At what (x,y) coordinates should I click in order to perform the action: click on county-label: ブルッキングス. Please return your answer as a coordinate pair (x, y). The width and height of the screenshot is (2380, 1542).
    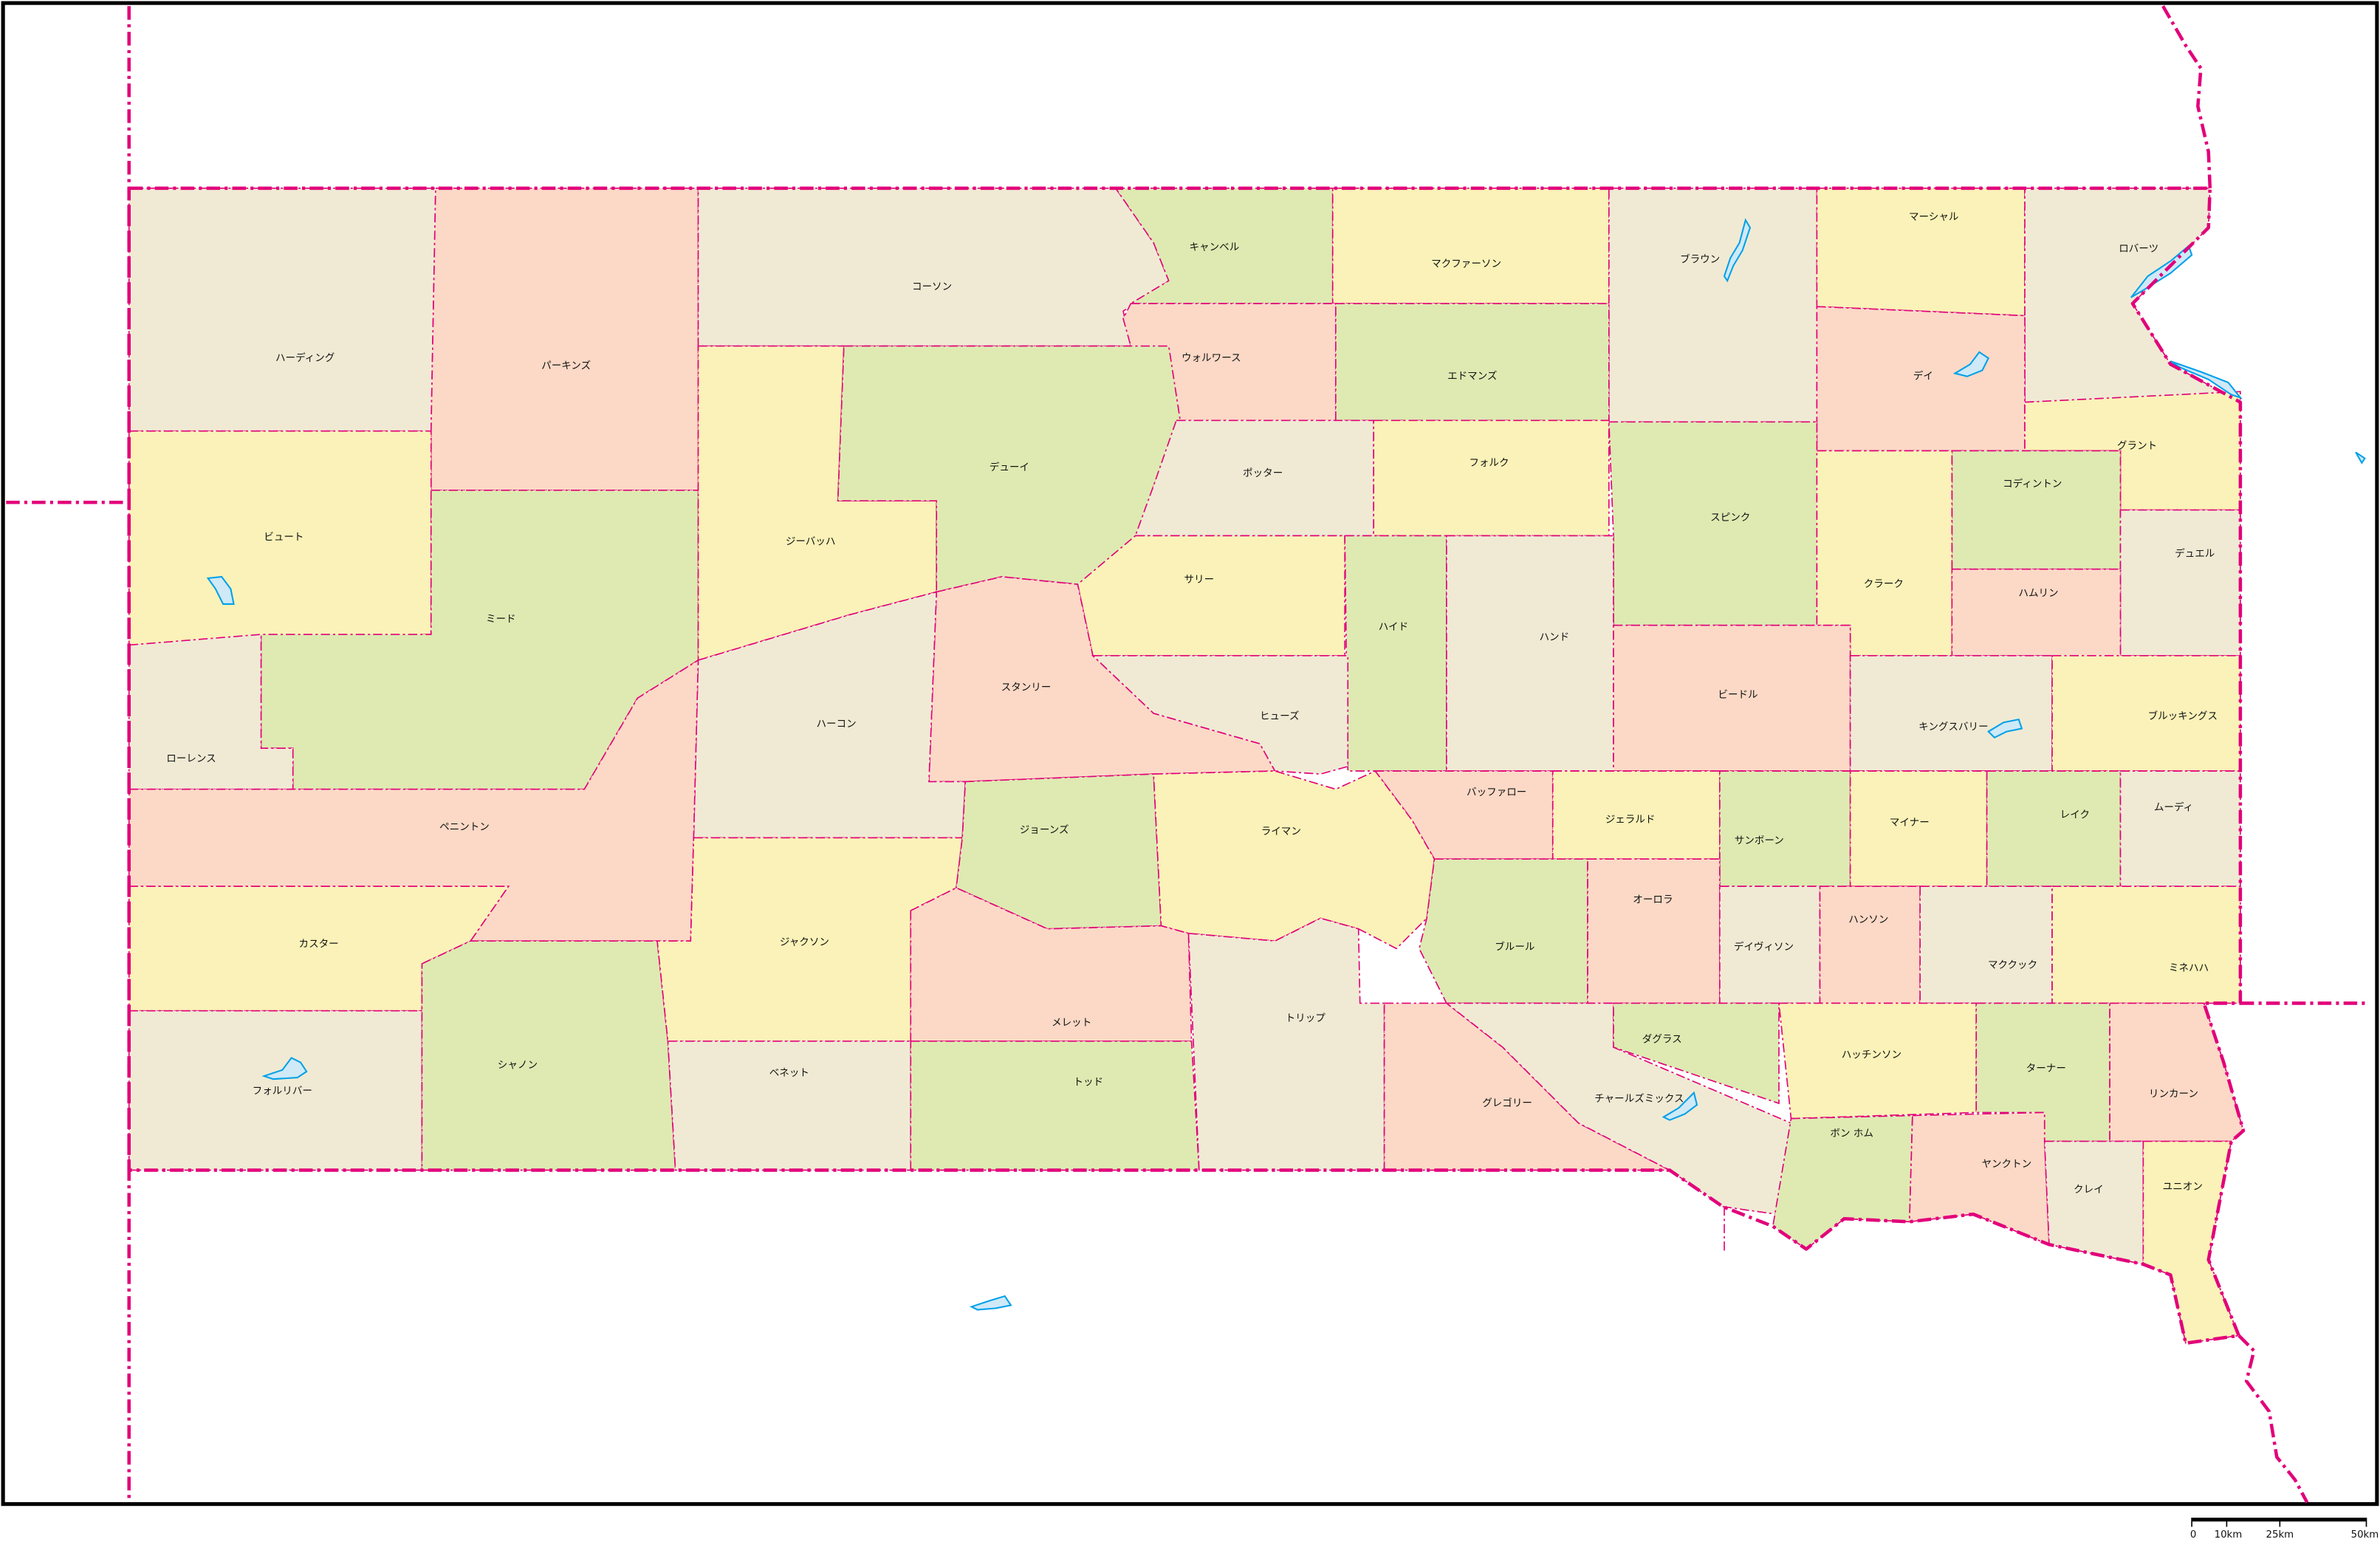
    Looking at the image, I should click on (2183, 716).